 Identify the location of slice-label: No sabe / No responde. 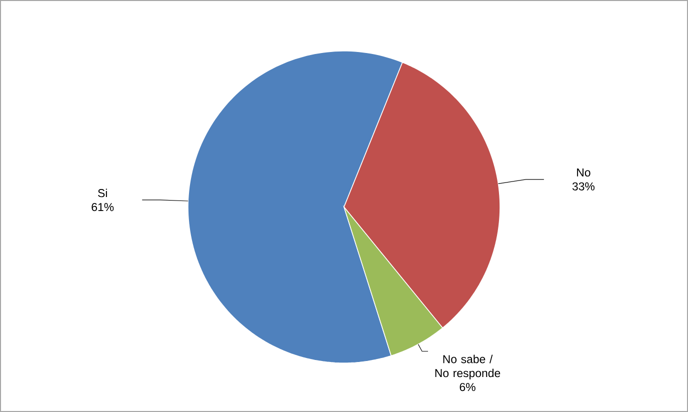
(467, 367).